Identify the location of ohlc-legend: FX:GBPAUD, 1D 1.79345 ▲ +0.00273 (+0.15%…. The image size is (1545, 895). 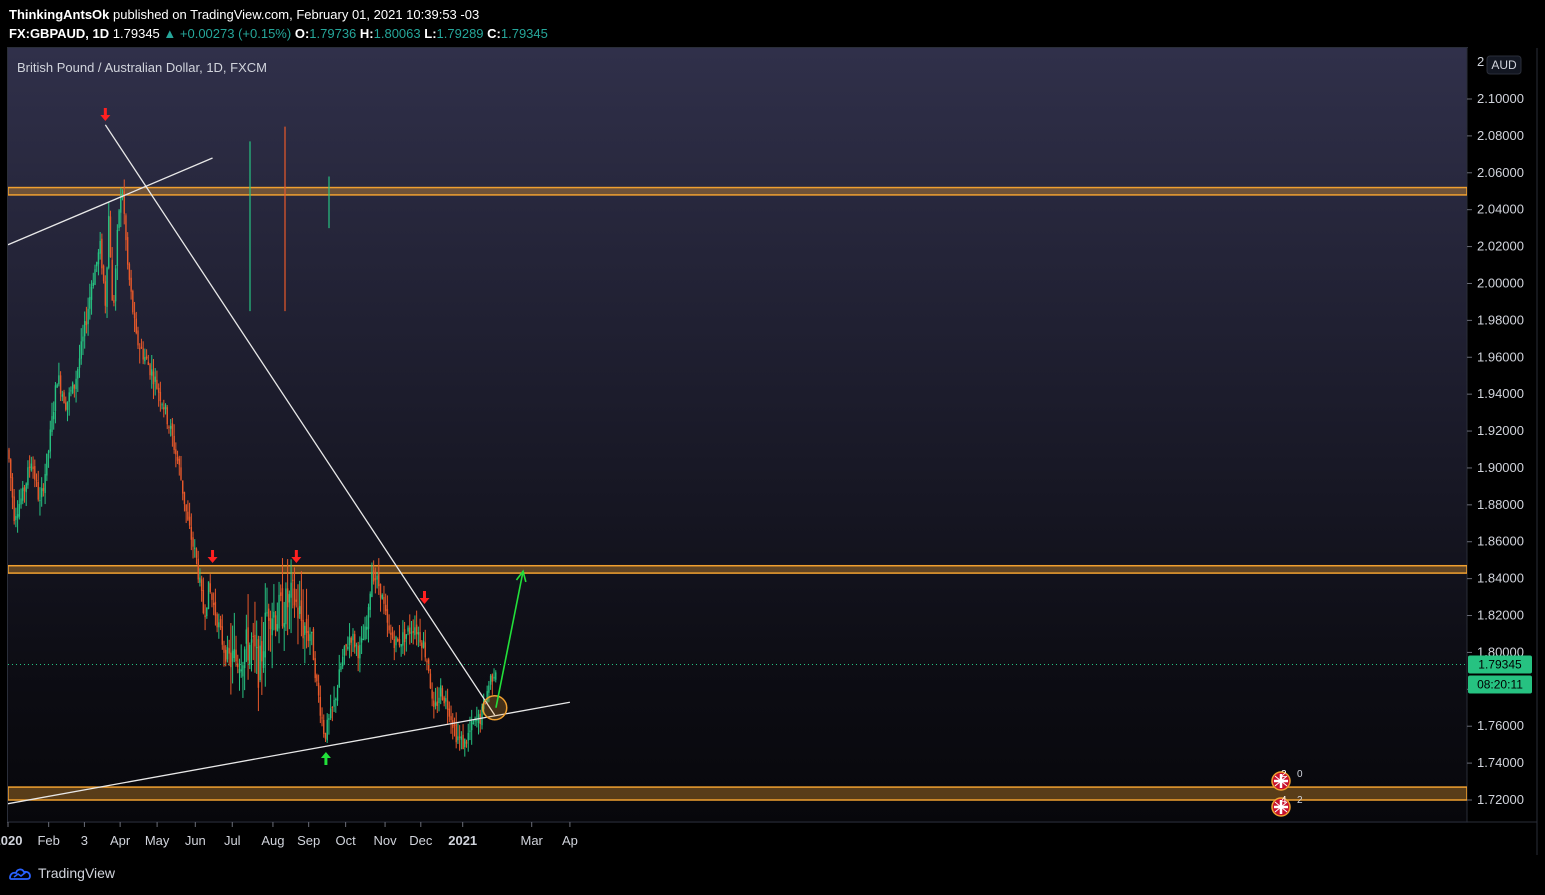
(278, 33).